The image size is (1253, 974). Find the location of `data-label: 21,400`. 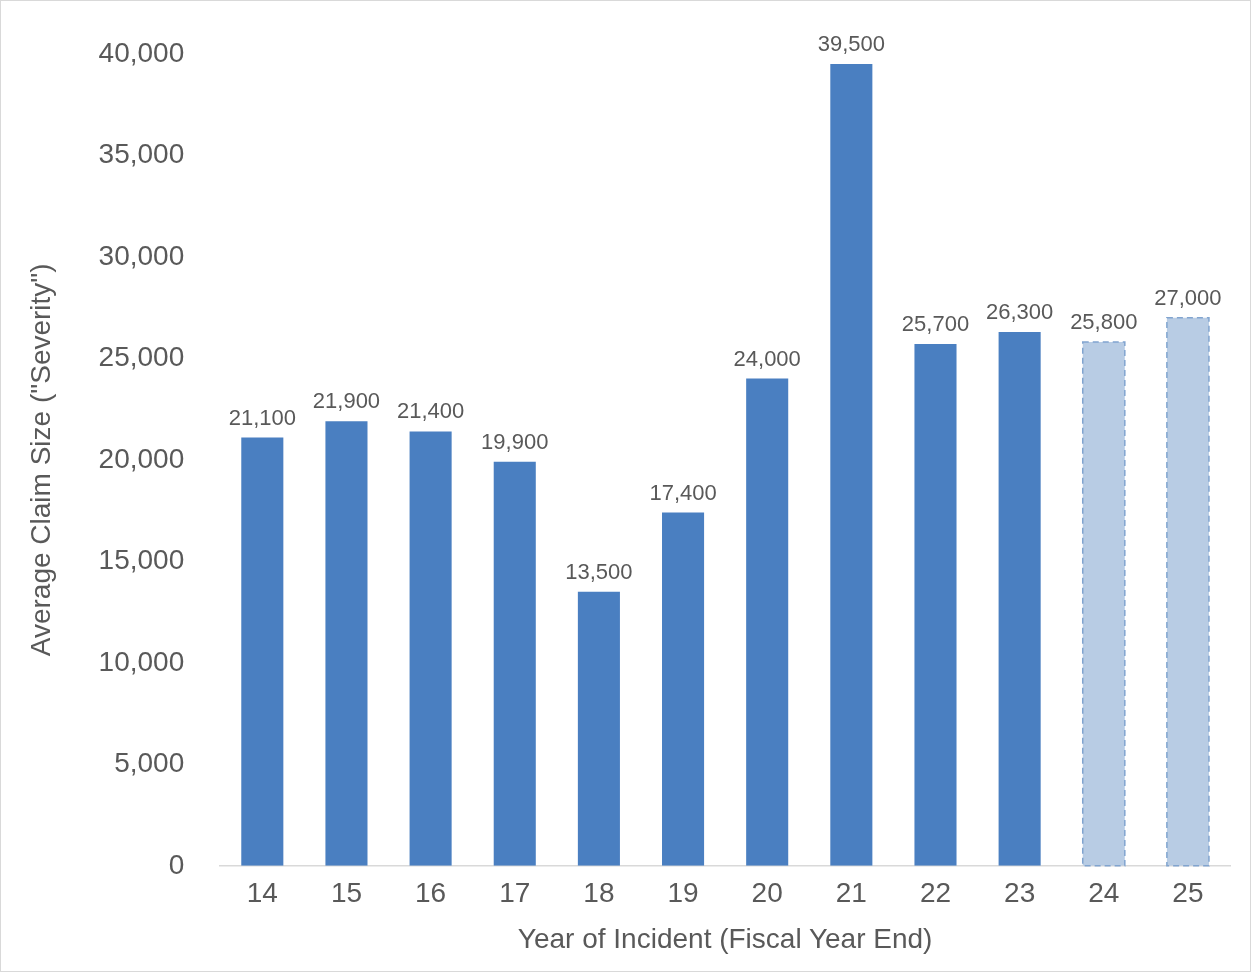

data-label: 21,400 is located at coordinates (430, 411).